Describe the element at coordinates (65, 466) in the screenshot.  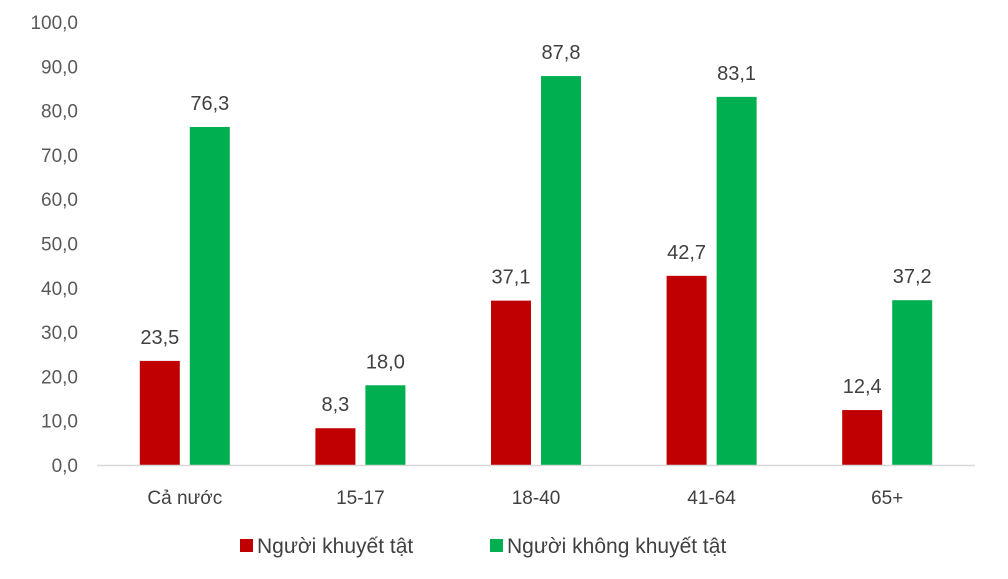
I see `y-tick-label: 0,0` at that location.